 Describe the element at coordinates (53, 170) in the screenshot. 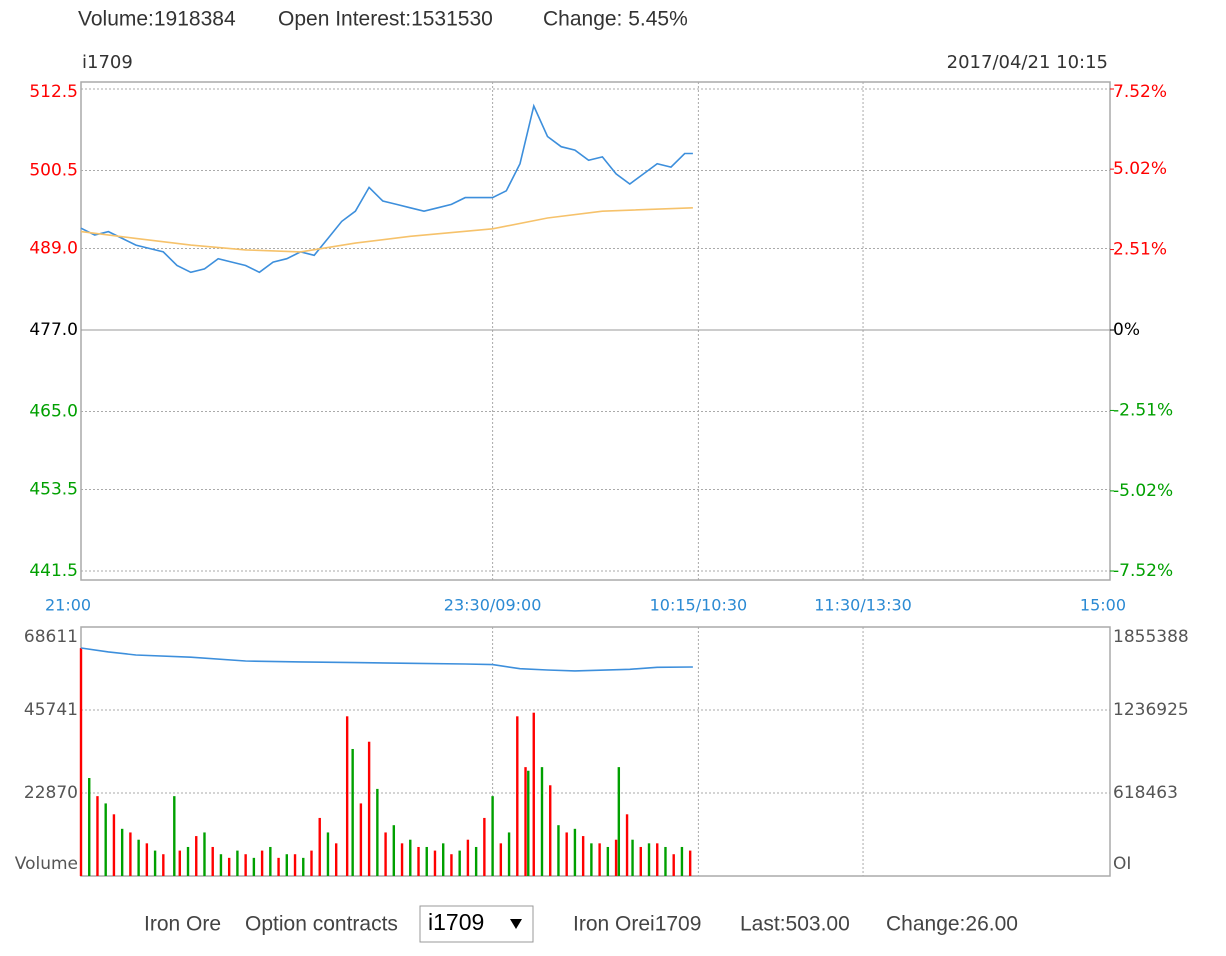

I see `y-tick-label: 500.5` at that location.